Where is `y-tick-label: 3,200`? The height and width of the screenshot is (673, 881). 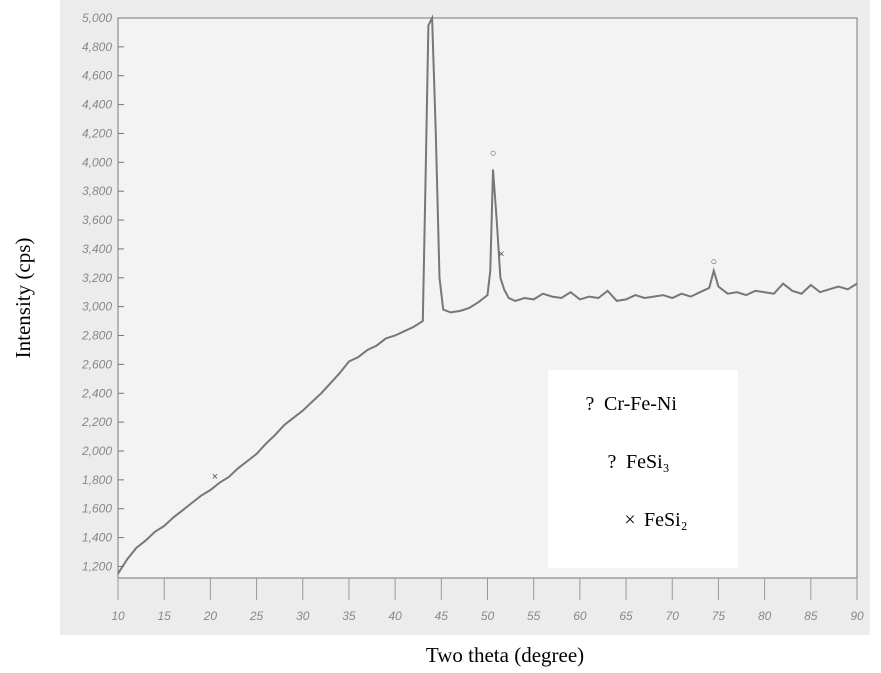
y-tick-label: 3,200 is located at coordinates (97, 278).